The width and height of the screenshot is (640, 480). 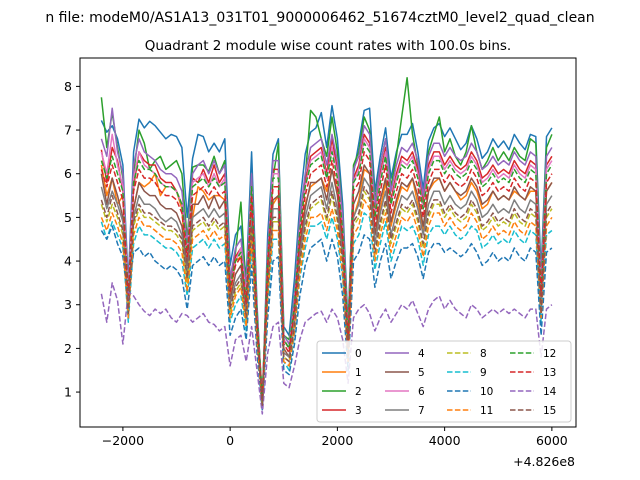 I want to click on x-tick-label: 2000, so click(x=337, y=440).